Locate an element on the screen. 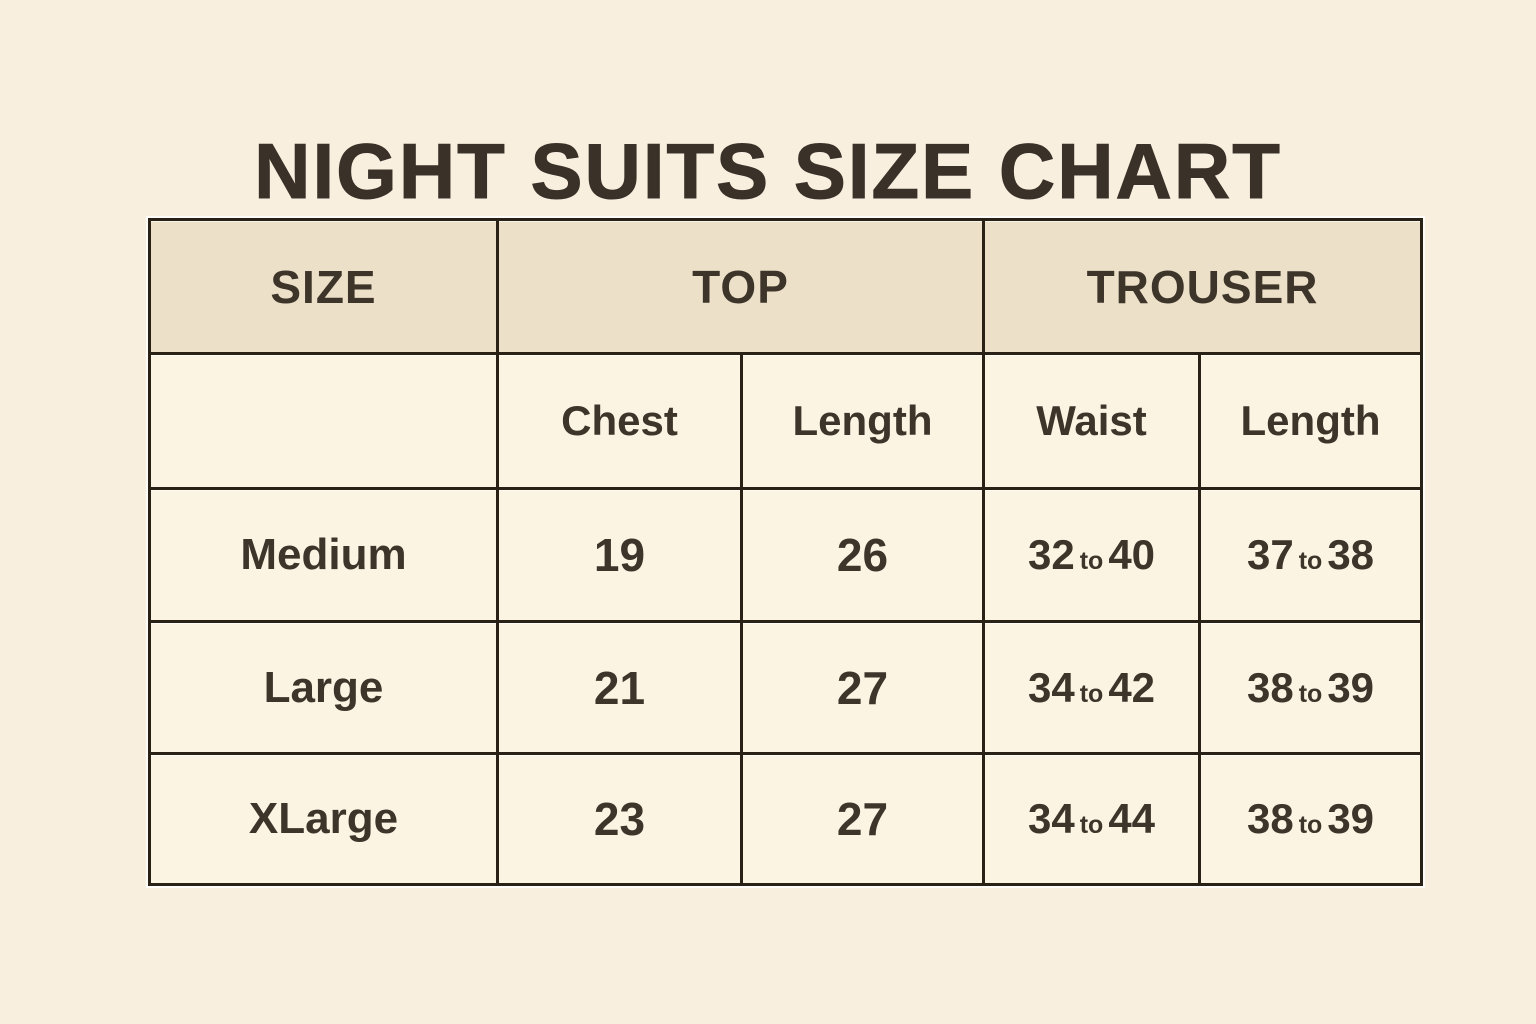  range-to: 40 is located at coordinates (1132, 554).